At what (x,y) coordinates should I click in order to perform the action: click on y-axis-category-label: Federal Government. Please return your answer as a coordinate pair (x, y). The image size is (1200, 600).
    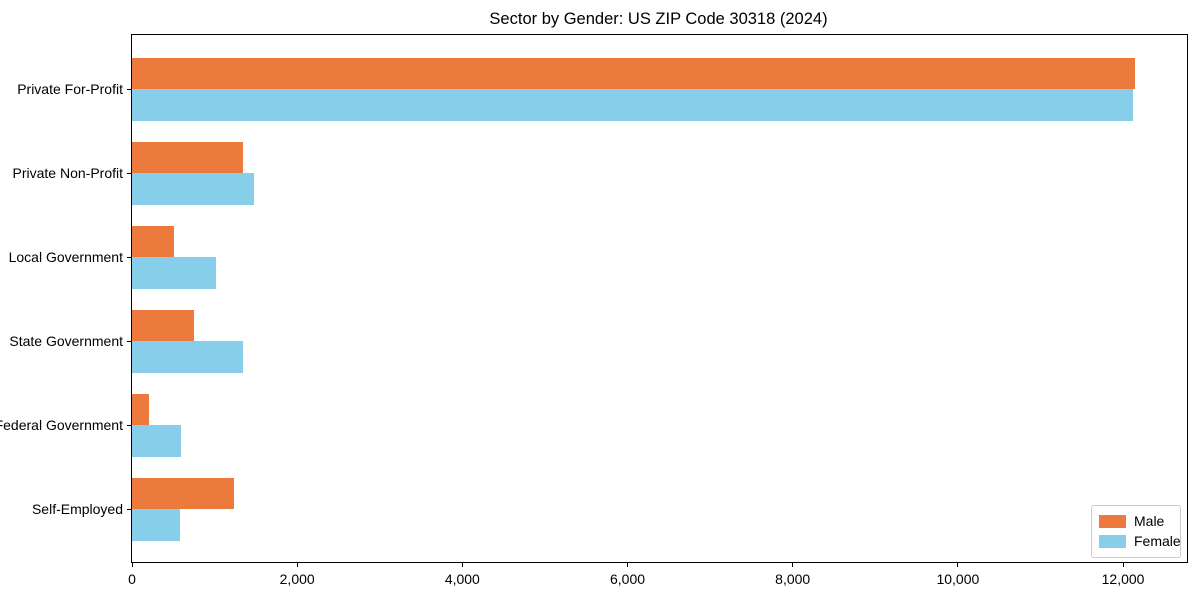
    Looking at the image, I should click on (61, 425).